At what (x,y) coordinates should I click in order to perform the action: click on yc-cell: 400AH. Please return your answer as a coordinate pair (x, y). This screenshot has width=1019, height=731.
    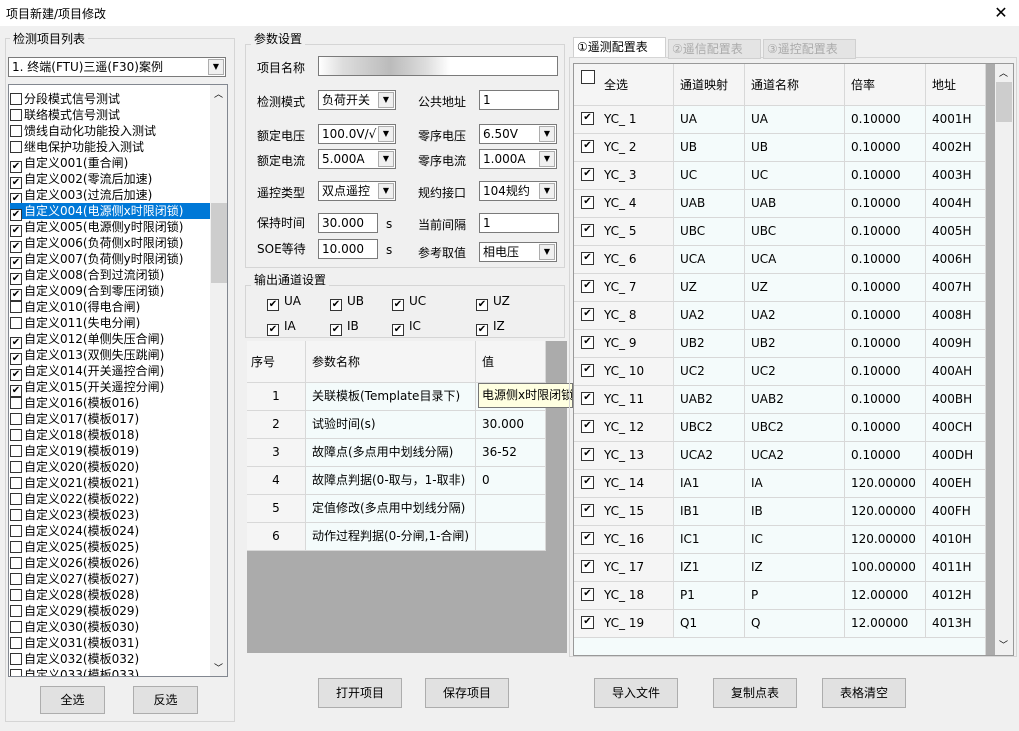
    Looking at the image, I should click on (956, 372).